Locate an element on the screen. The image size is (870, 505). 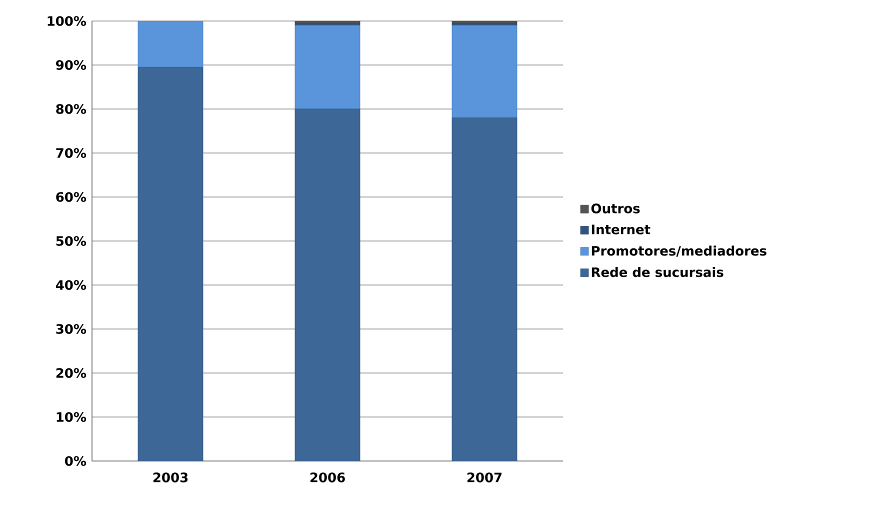
y-tick-label: 80% is located at coordinates (71, 109).